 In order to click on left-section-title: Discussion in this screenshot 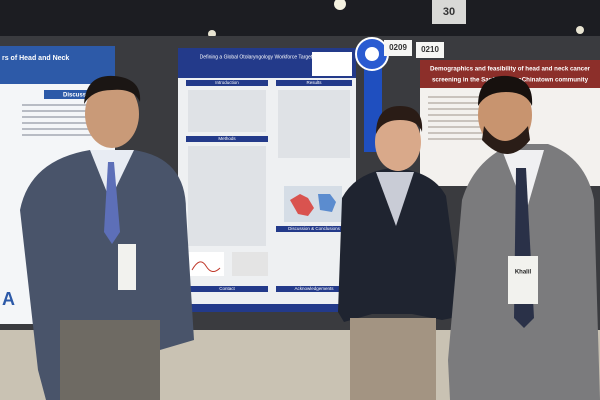, I will do `click(79, 96)`.